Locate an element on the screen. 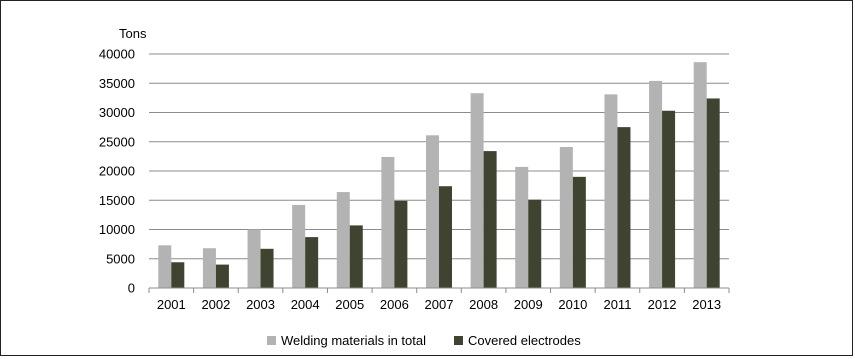  y-tick-label: 20000 is located at coordinates (117, 171).